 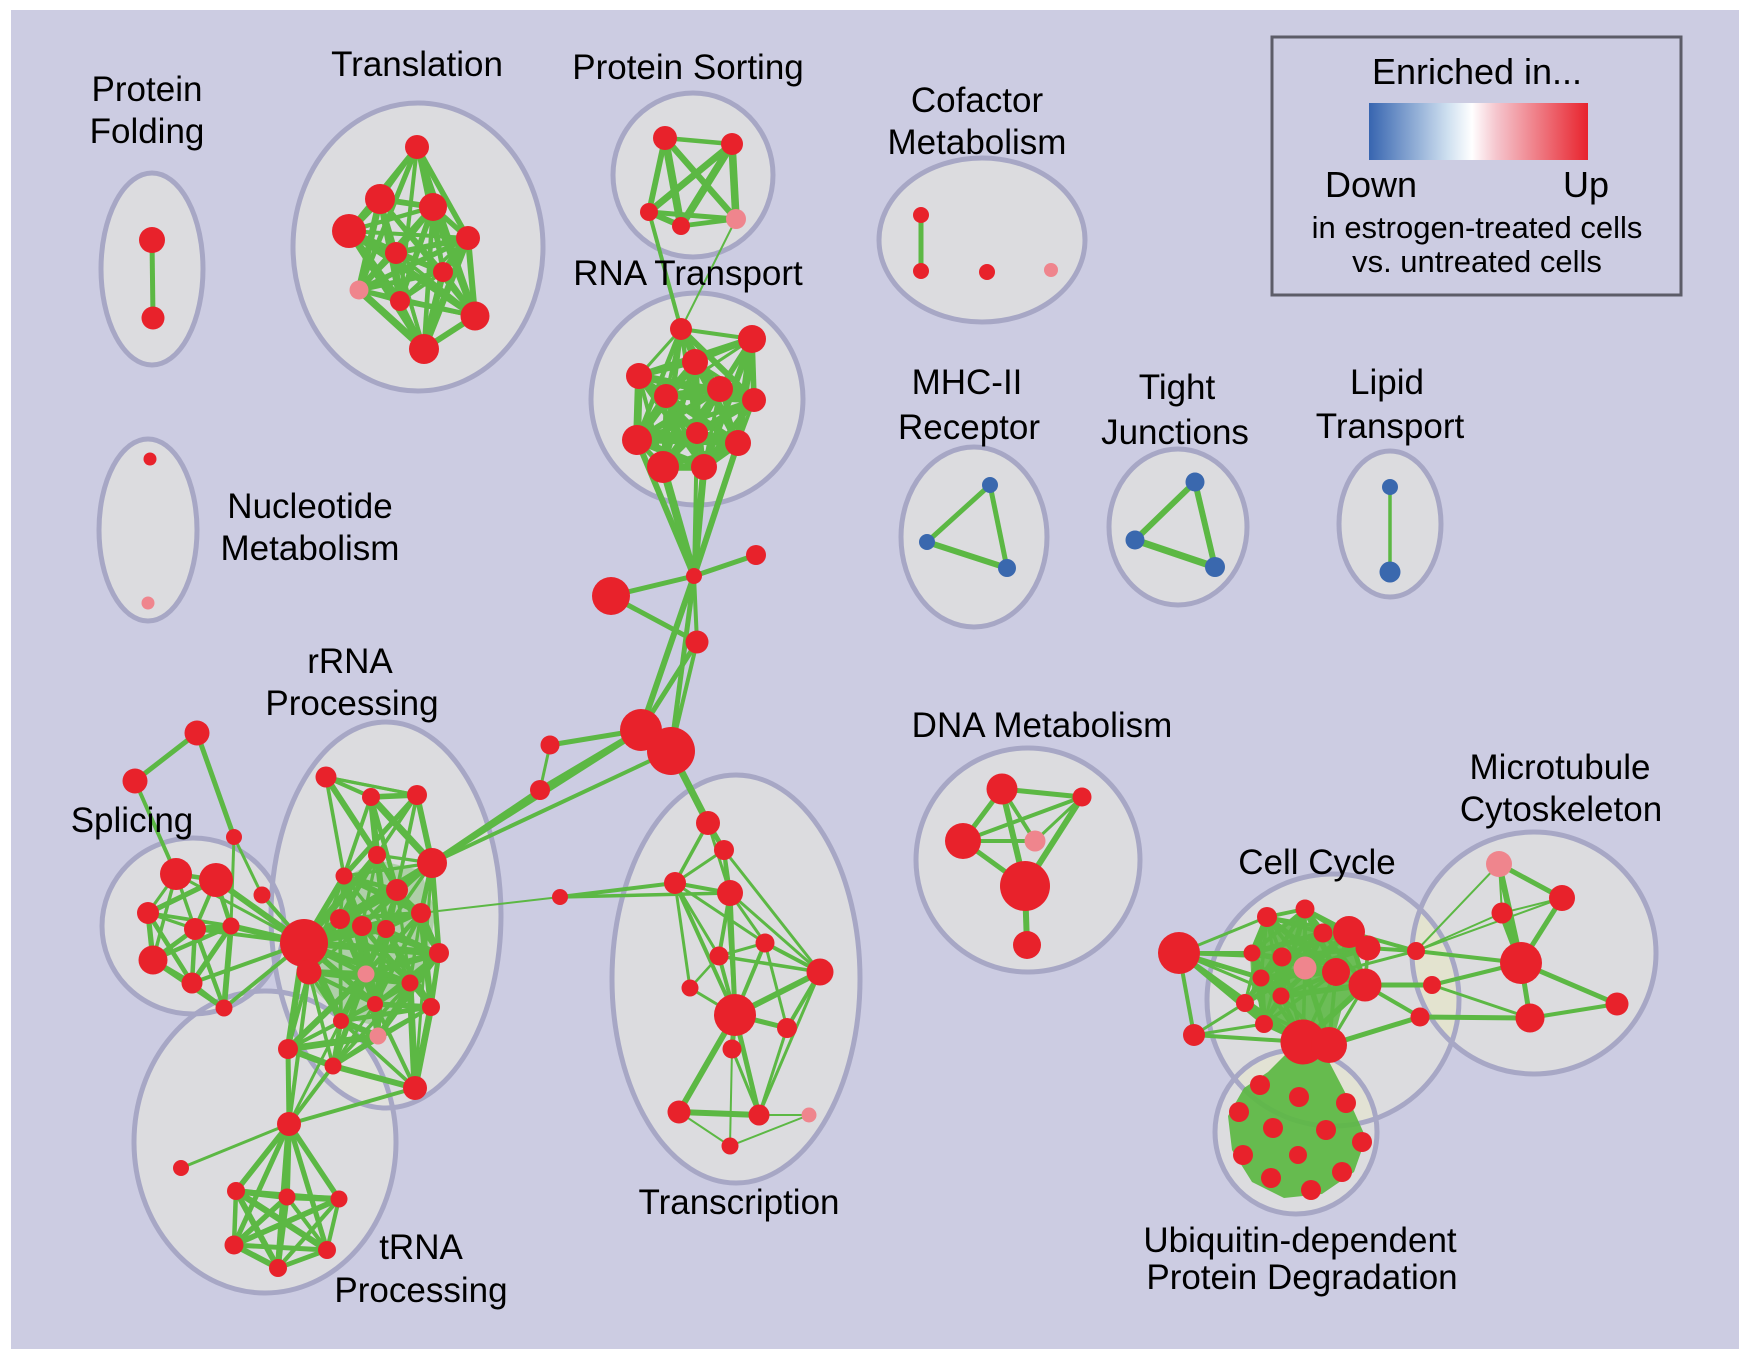 What do you see at coordinates (1561, 809) in the screenshot?
I see `svg-text: Cytoskeleton` at bounding box center [1561, 809].